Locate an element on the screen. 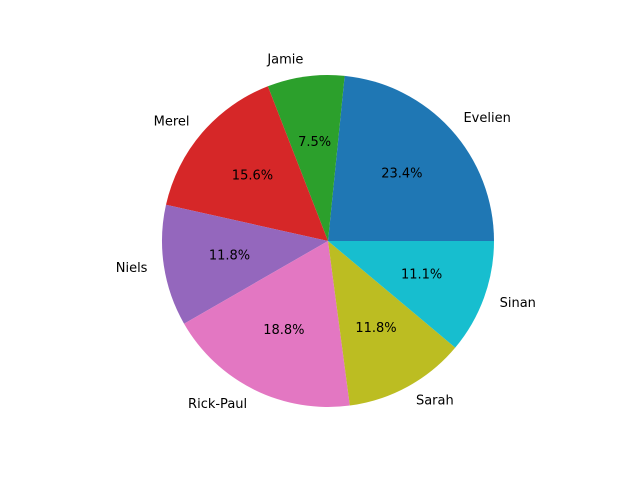 The width and height of the screenshot is (640, 480). slice-percent-niels: 11.8% is located at coordinates (229, 255).